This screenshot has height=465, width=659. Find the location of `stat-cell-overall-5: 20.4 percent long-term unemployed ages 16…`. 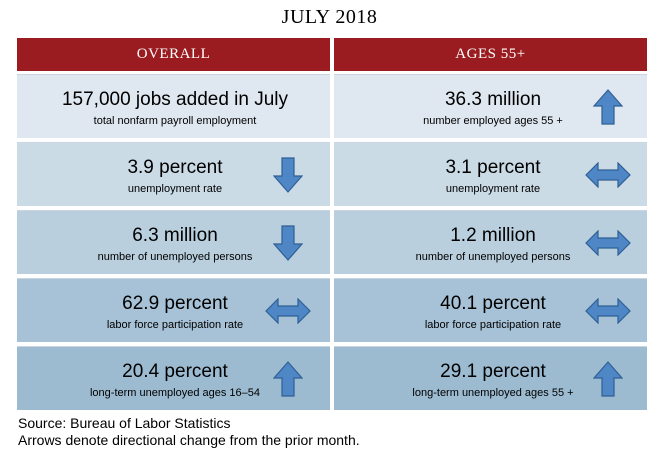

stat-cell-overall-5: 20.4 percent long-term unemployed ages 16… is located at coordinates (173, 378).